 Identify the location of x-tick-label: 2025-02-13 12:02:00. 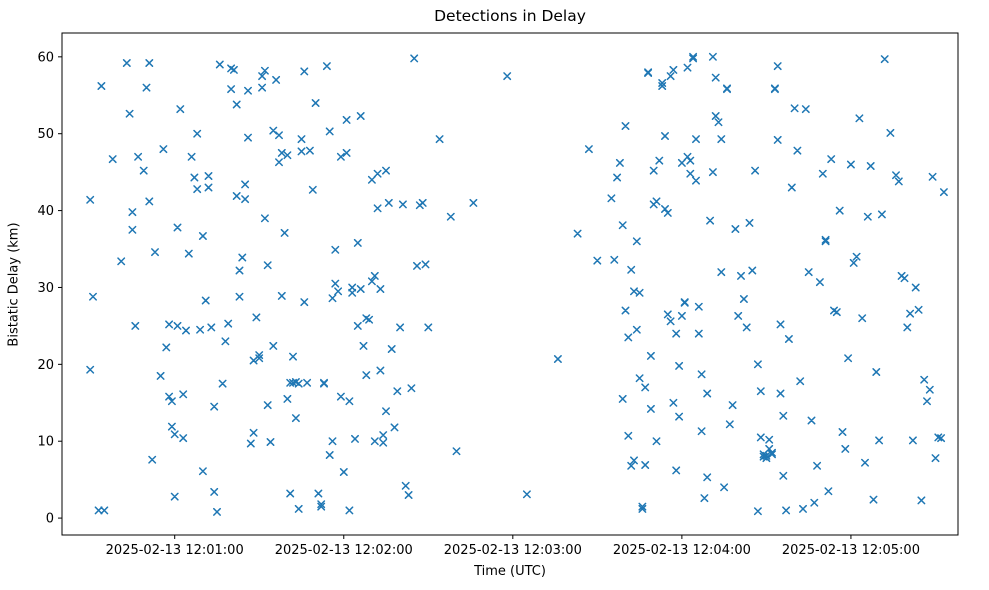
(344, 550).